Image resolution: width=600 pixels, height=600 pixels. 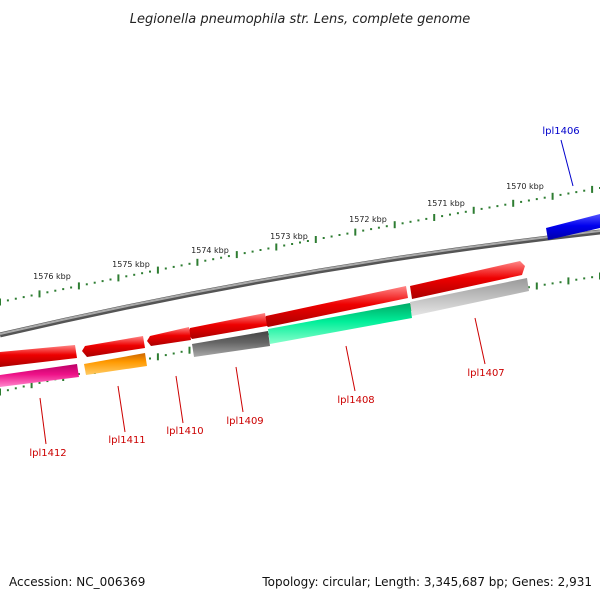 What do you see at coordinates (131, 264) in the screenshot?
I see `scale-label-1575: 1575 kbp` at bounding box center [131, 264].